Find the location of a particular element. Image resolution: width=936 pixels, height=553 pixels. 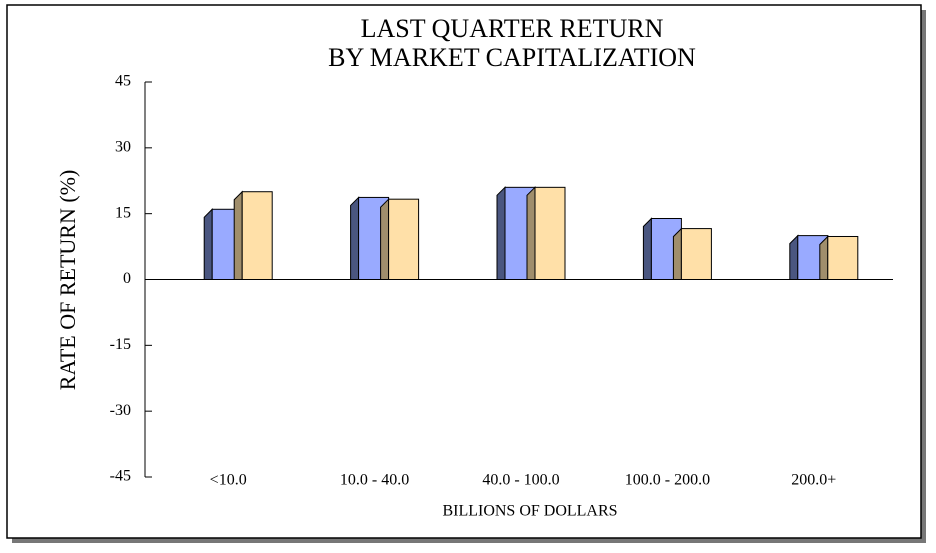

x-tick-label: 40.0 - 100.0 is located at coordinates (520, 480).